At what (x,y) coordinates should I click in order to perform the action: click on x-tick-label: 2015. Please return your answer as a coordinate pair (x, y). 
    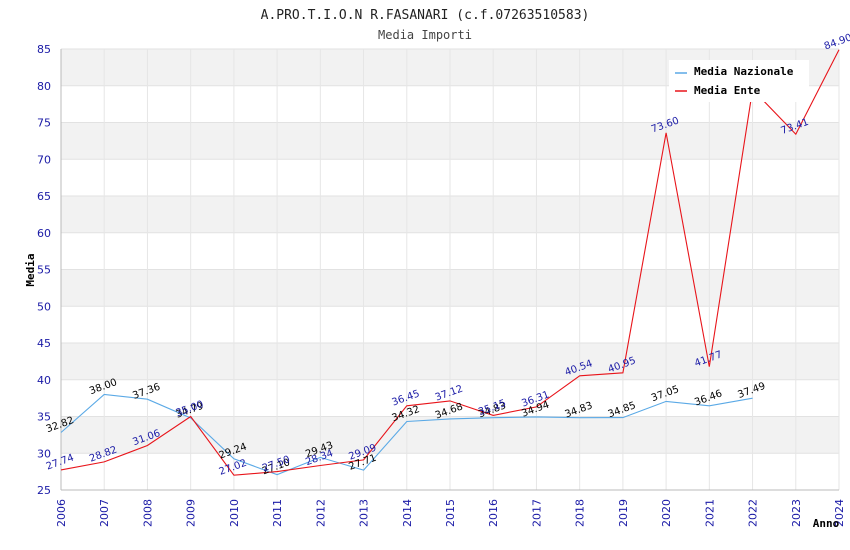
    Looking at the image, I should click on (450, 513).